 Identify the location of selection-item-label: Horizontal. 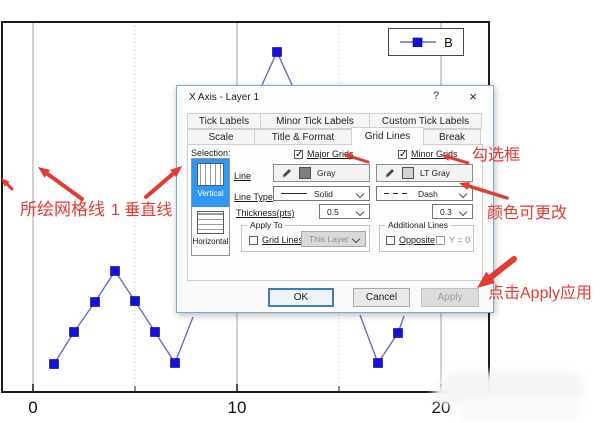
(210, 241).